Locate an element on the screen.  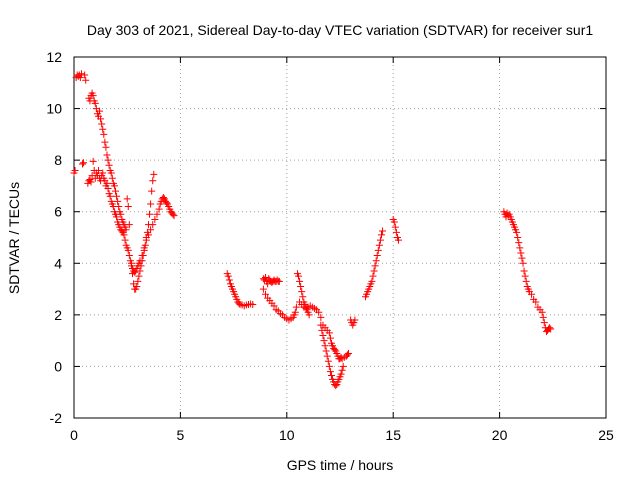
x-tick-label: 20 is located at coordinates (500, 435).